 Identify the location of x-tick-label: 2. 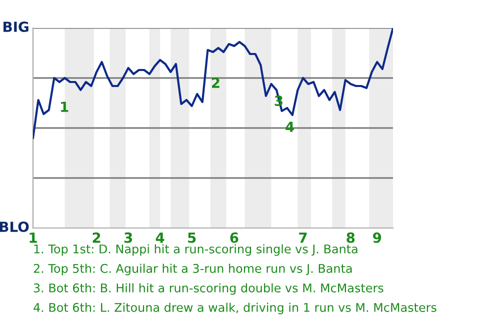
(96, 237).